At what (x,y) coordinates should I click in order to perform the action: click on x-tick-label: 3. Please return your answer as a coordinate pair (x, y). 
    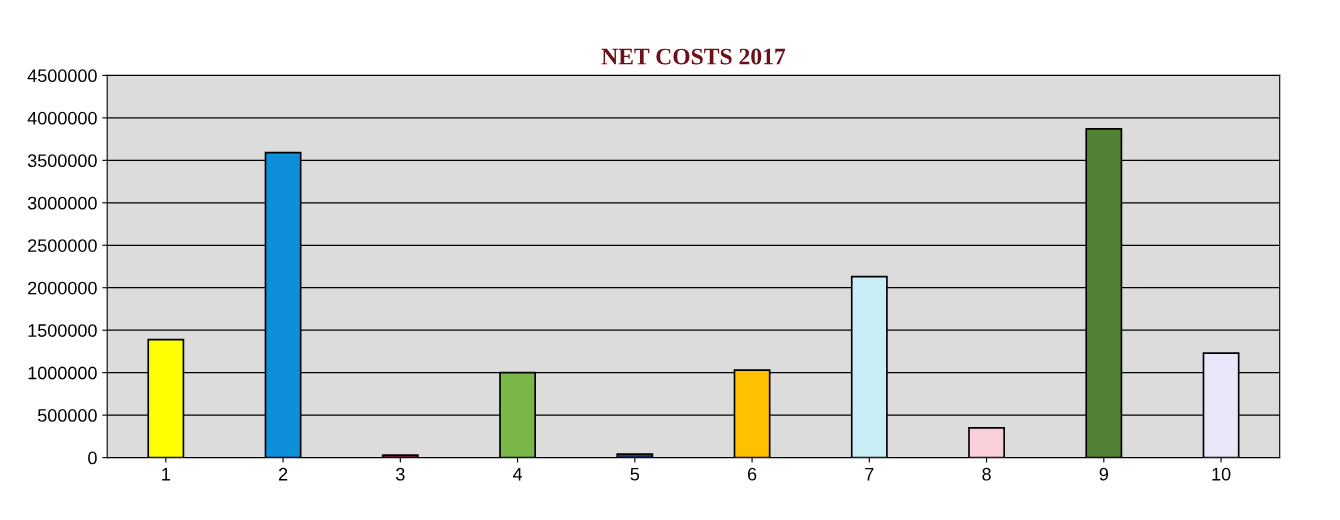
    Looking at the image, I should click on (400, 474).